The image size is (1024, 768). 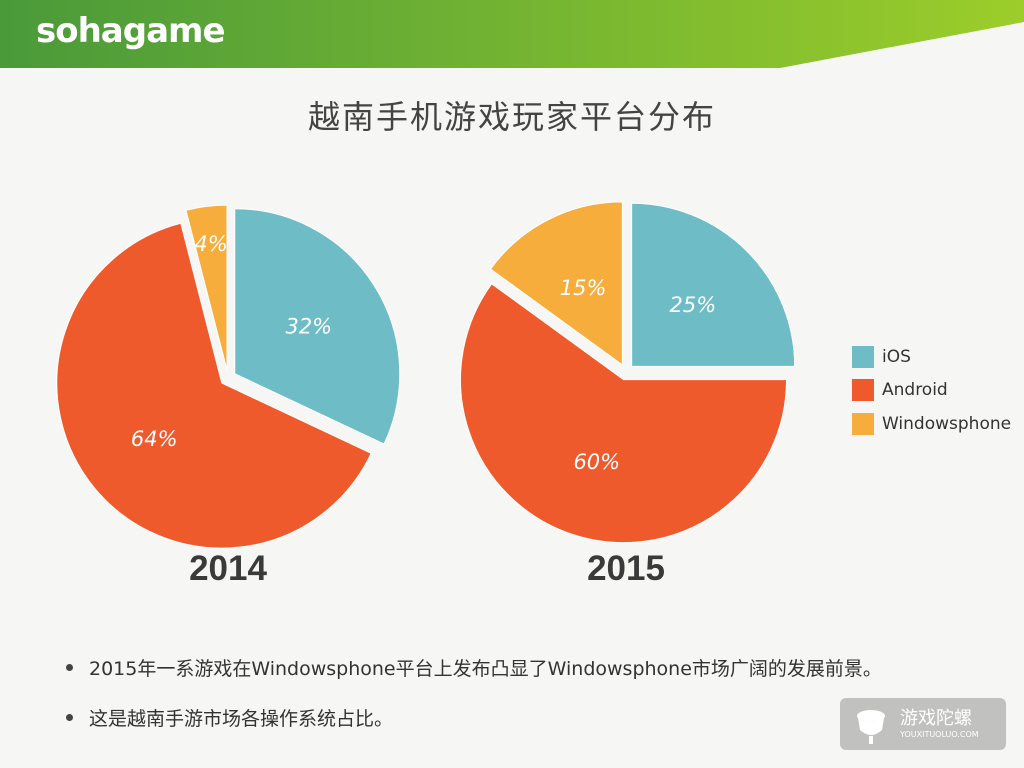 I want to click on spinning-top-icon, so click(x=871, y=727).